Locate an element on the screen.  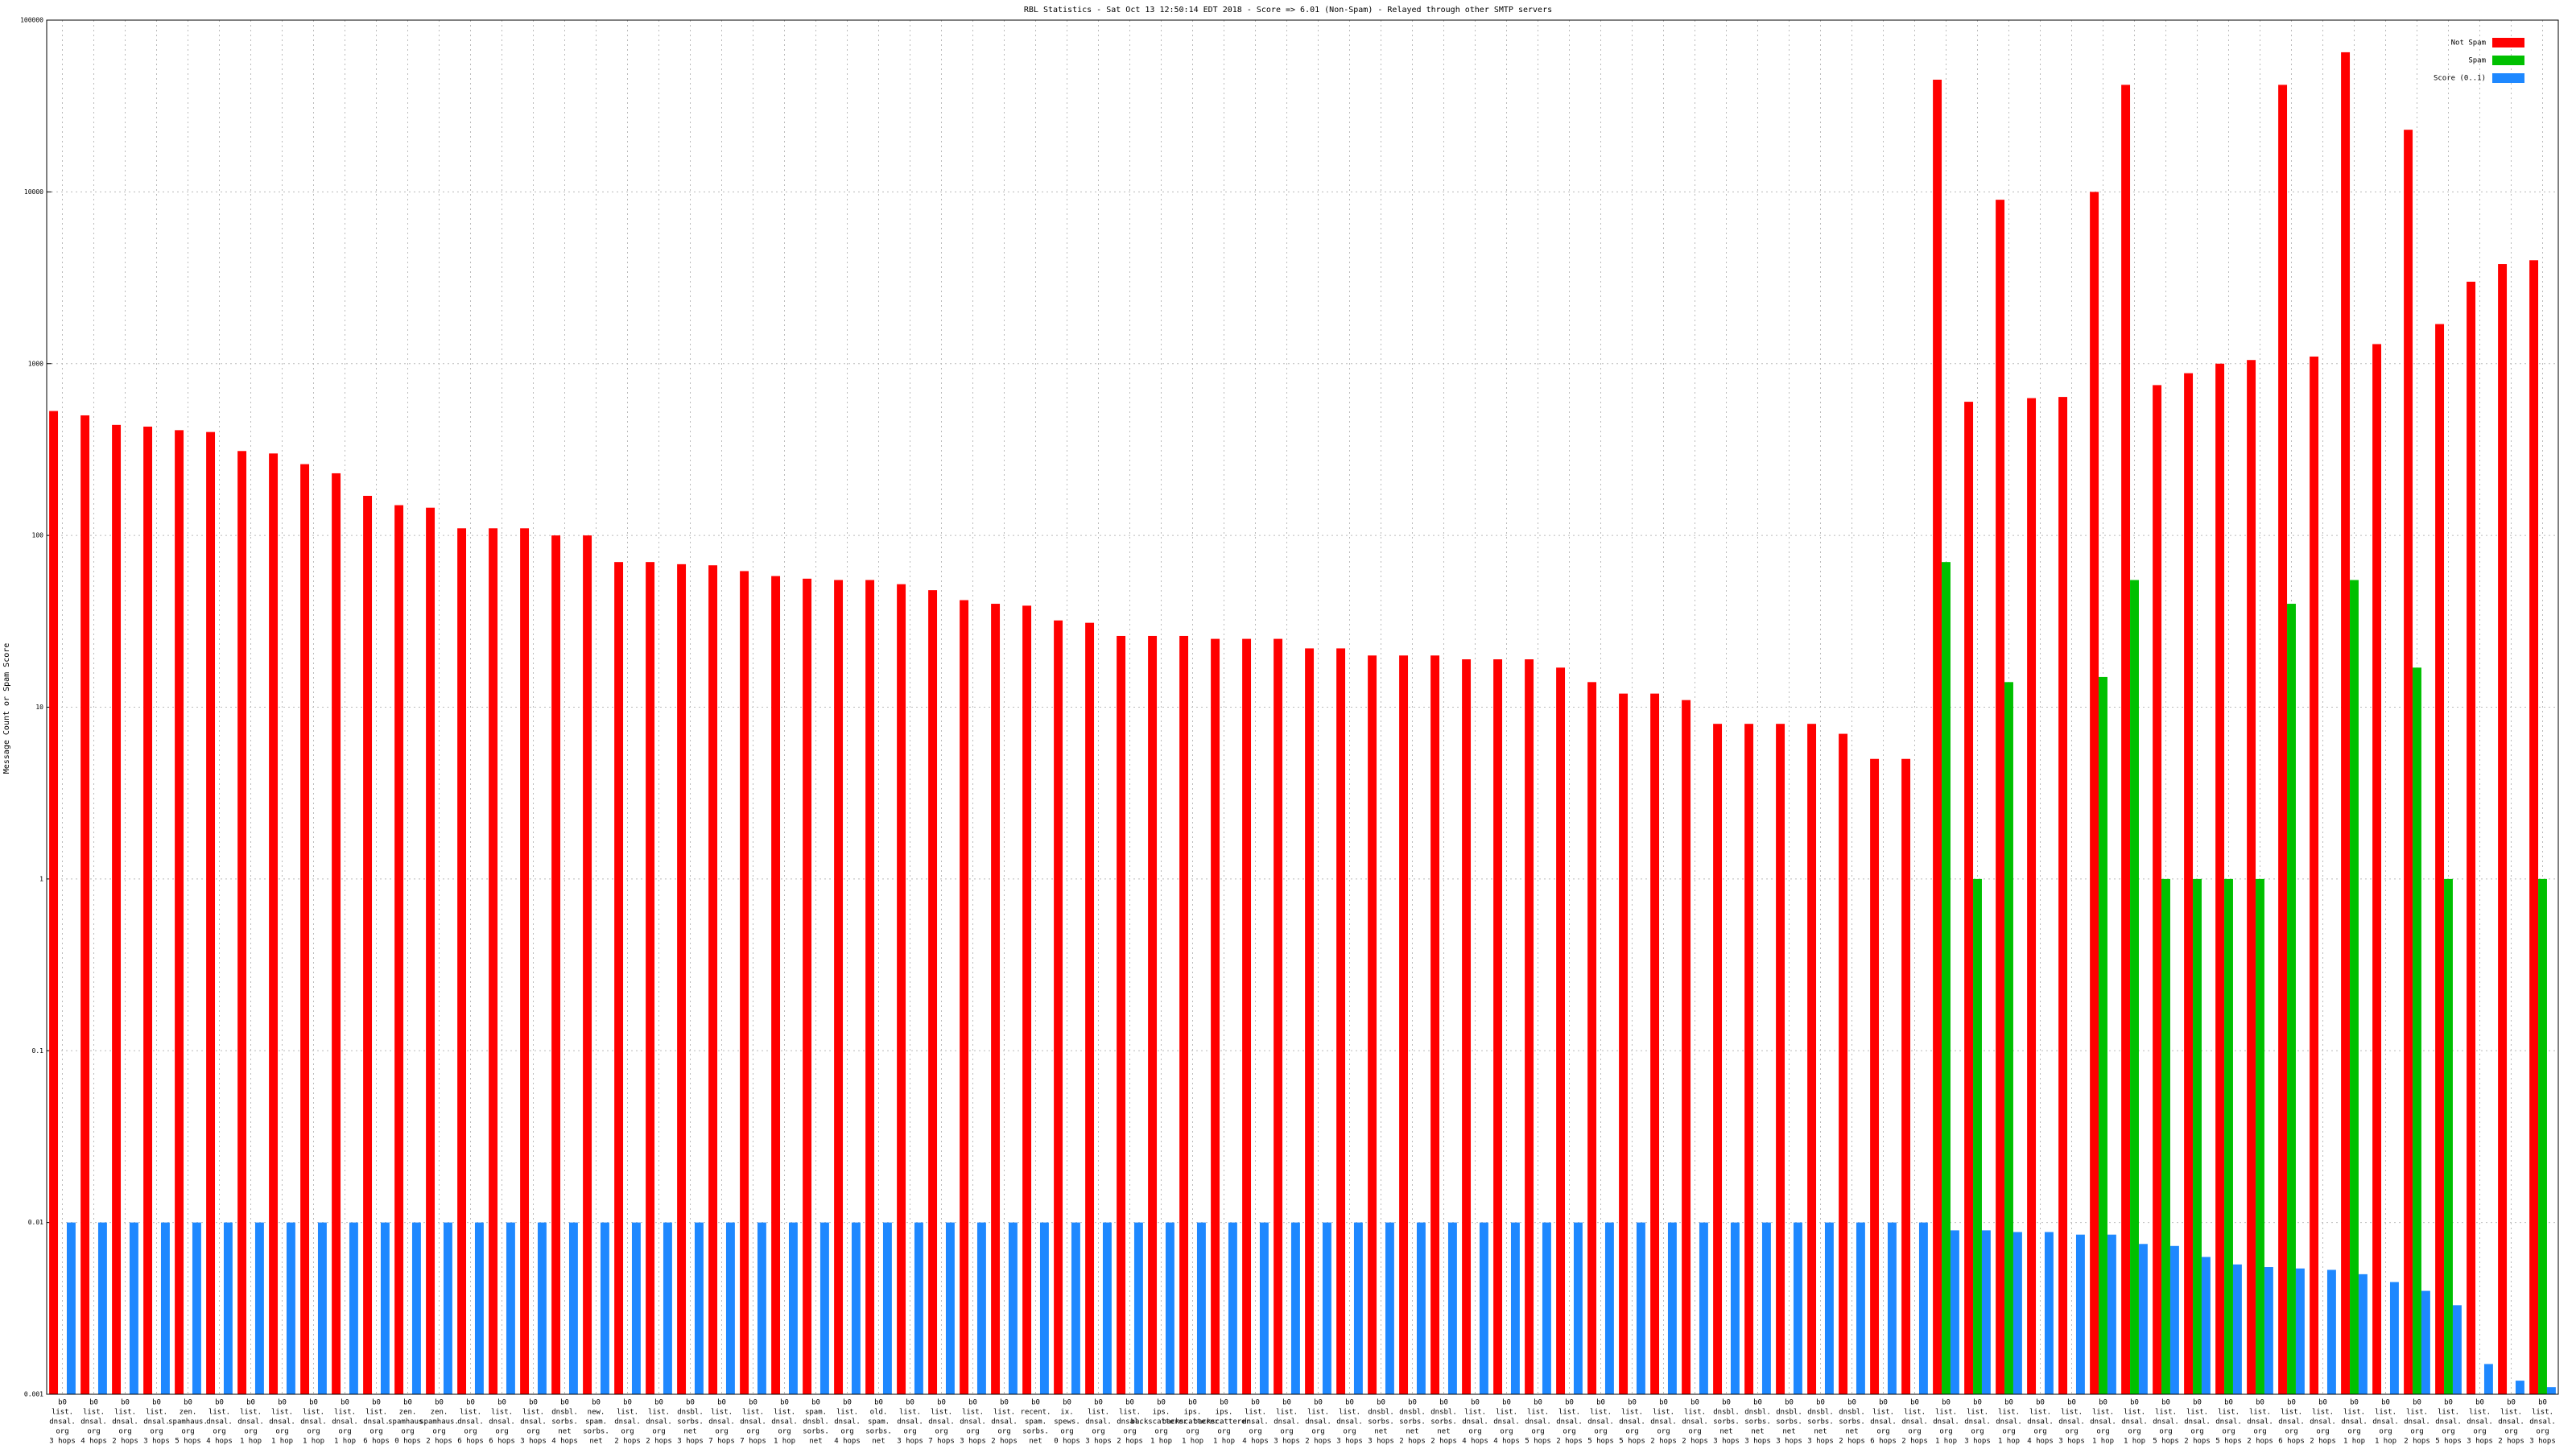
y-tick-label: 1000 is located at coordinates (35, 363).